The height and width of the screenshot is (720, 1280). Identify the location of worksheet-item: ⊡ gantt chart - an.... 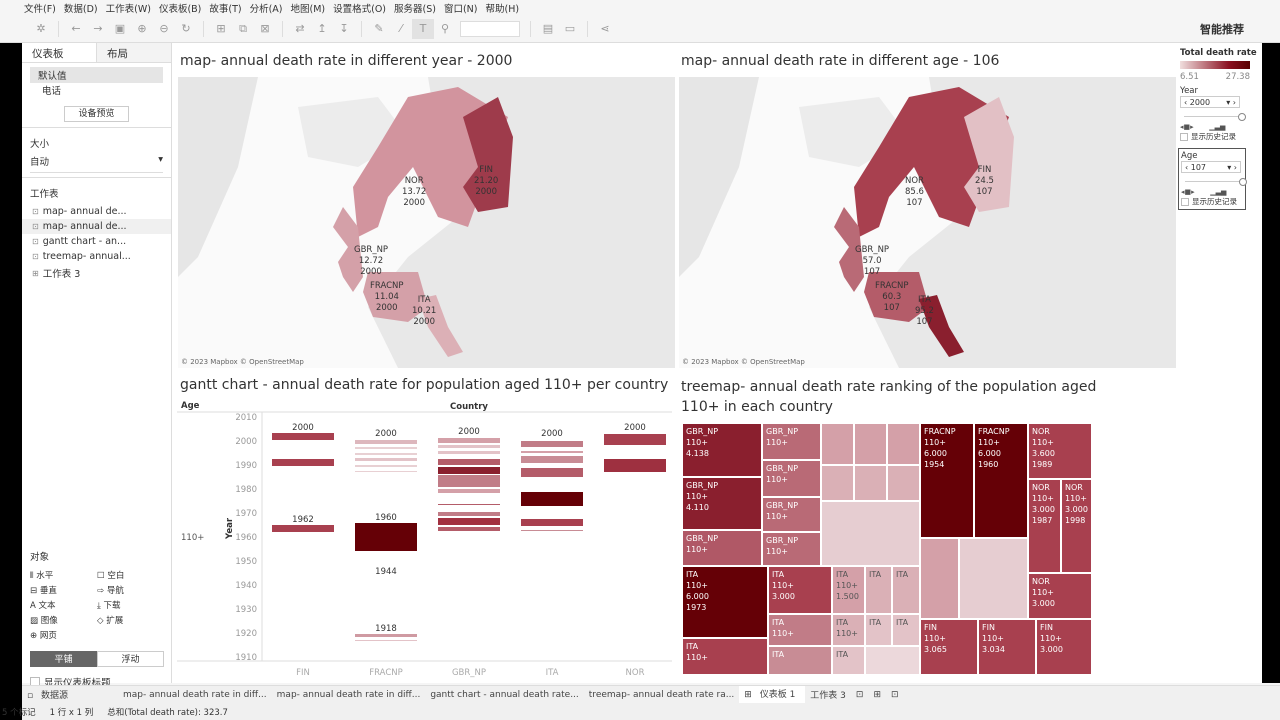
(79, 241).